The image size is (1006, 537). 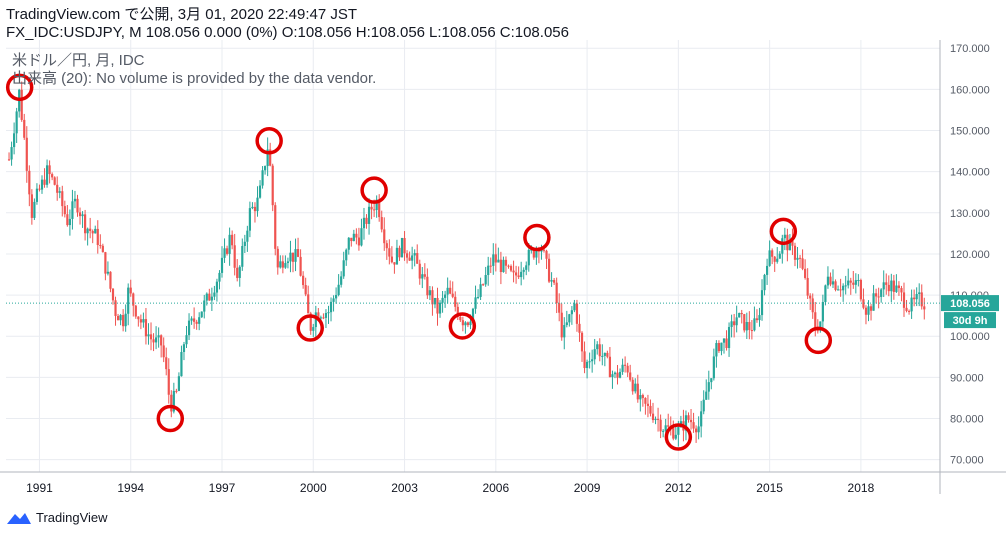 I want to click on footer-brand: TradingView, so click(x=57, y=517).